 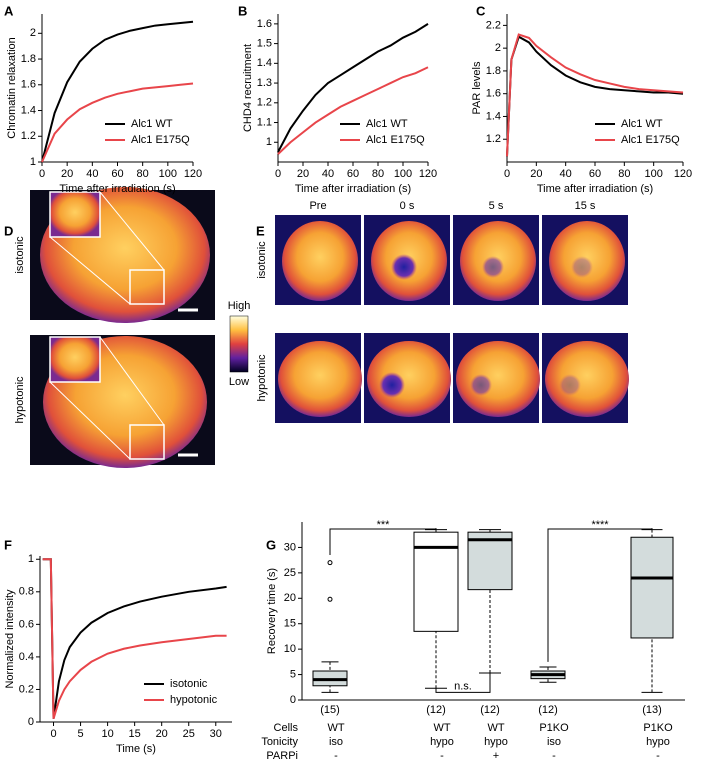 I want to click on y-tick-label: 15, so click(x=290, y=624).